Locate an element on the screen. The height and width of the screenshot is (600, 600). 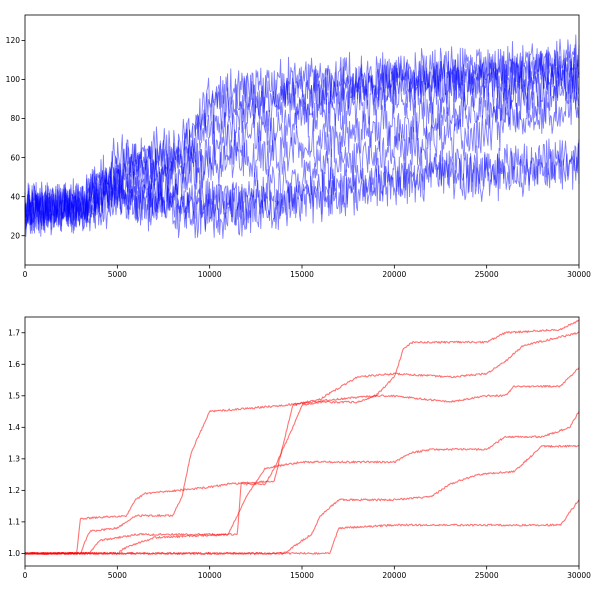
y-tick-label: 1.6 is located at coordinates (14, 364).